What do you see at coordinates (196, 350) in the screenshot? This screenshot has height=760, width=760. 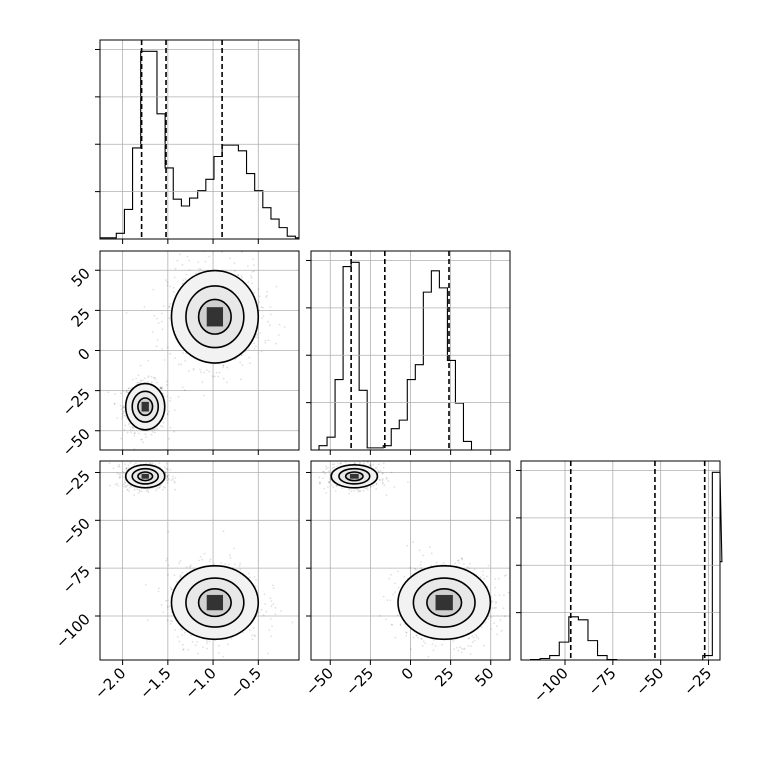 I see `scatter-points` at bounding box center [196, 350].